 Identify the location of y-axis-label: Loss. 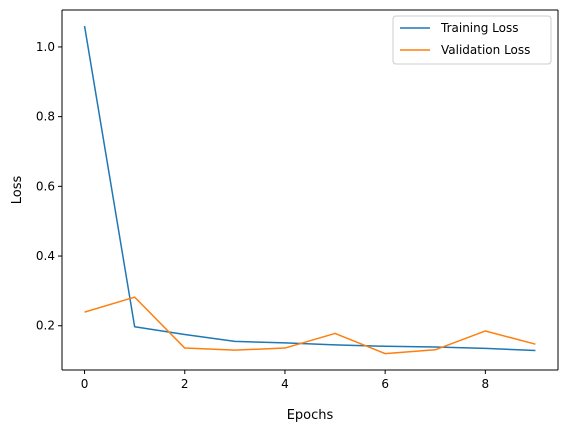
(17, 190).